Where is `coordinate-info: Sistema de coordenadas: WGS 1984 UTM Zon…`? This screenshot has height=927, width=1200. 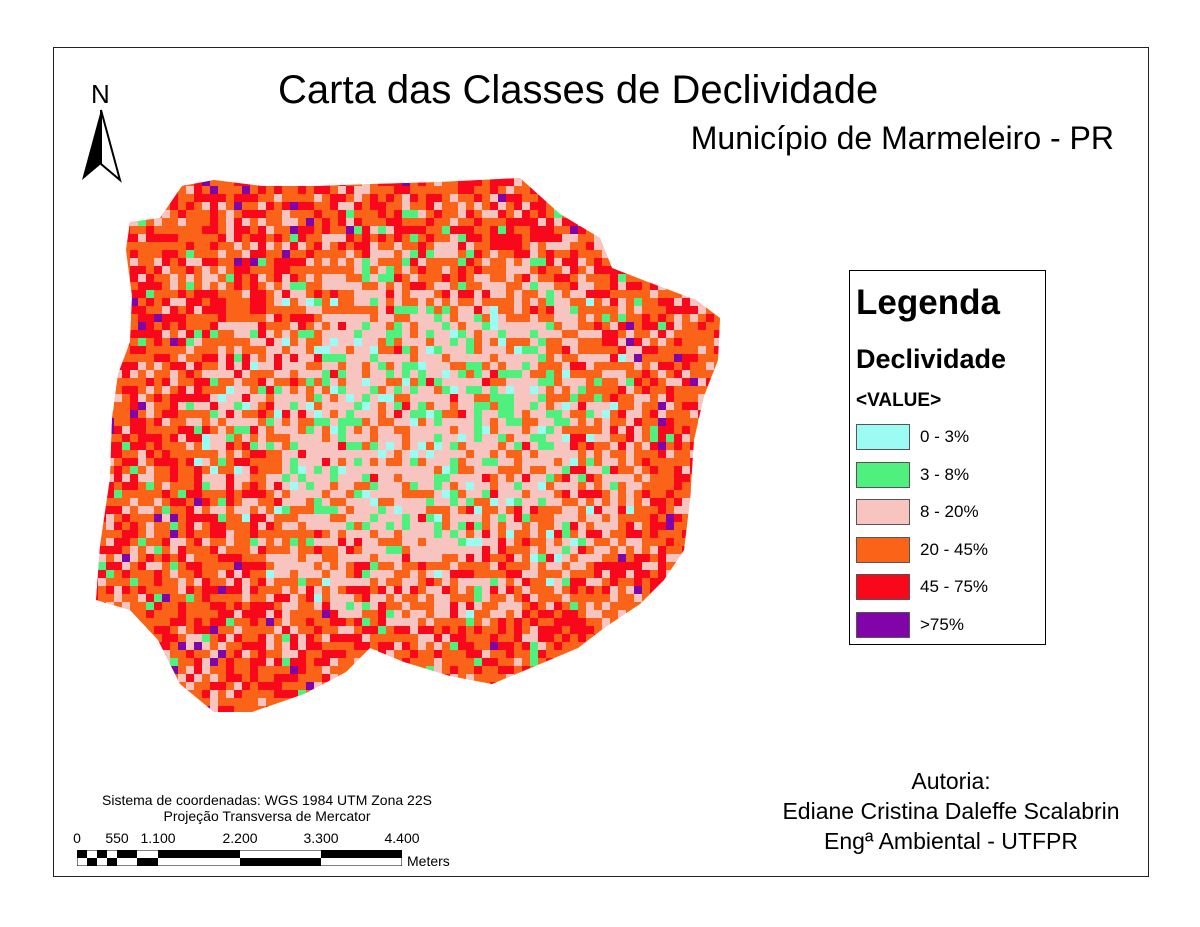 coordinate-info: Sistema de coordenadas: WGS 1984 UTM Zon… is located at coordinates (267, 808).